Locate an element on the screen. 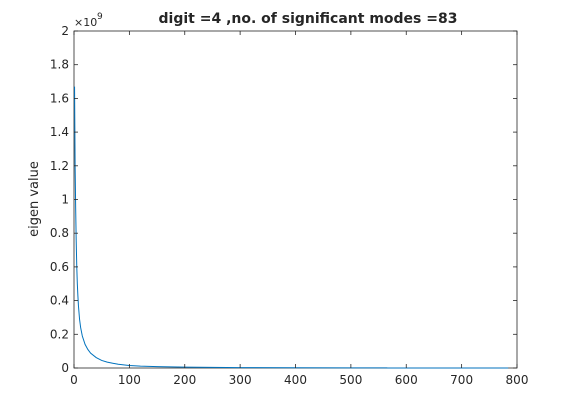 Image resolution: width=570 pixels, height=413 pixels. x-tick-label: 600 is located at coordinates (406, 380).